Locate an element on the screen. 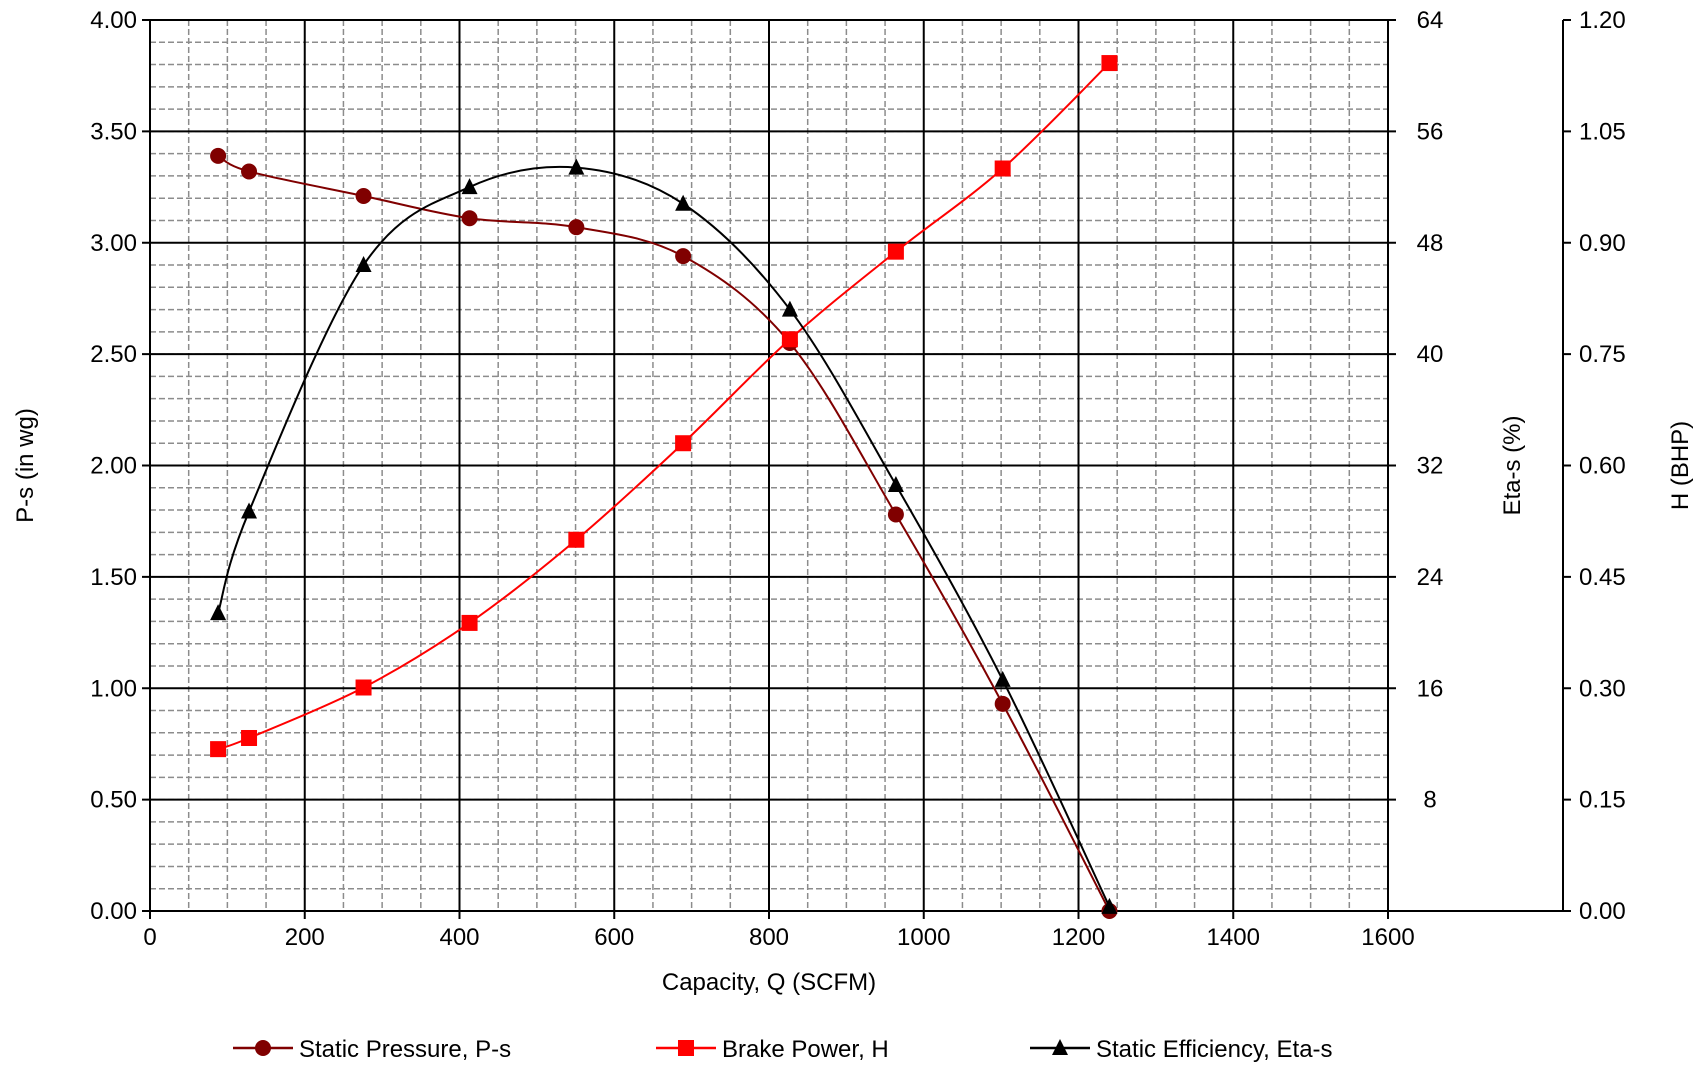 The height and width of the screenshot is (1079, 1699). power-tick-label: 0.75 is located at coordinates (1602, 354).